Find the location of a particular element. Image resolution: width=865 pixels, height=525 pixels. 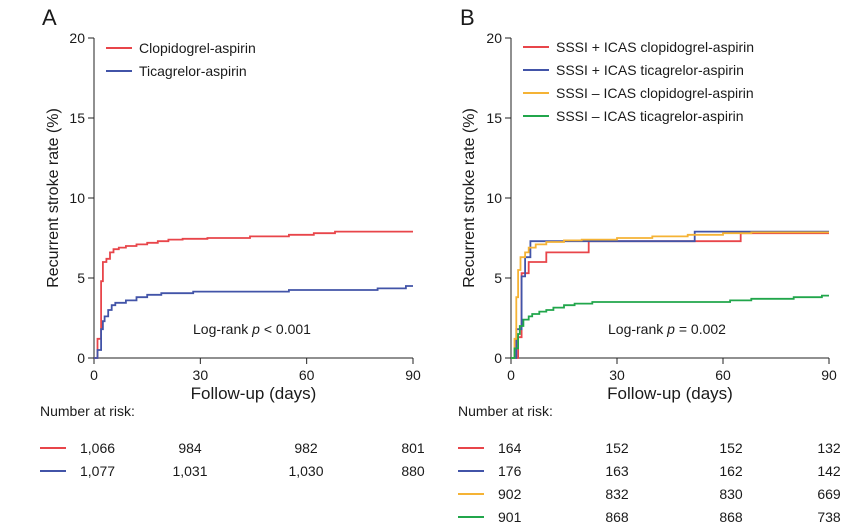

panel-letter: B is located at coordinates (467, 17).